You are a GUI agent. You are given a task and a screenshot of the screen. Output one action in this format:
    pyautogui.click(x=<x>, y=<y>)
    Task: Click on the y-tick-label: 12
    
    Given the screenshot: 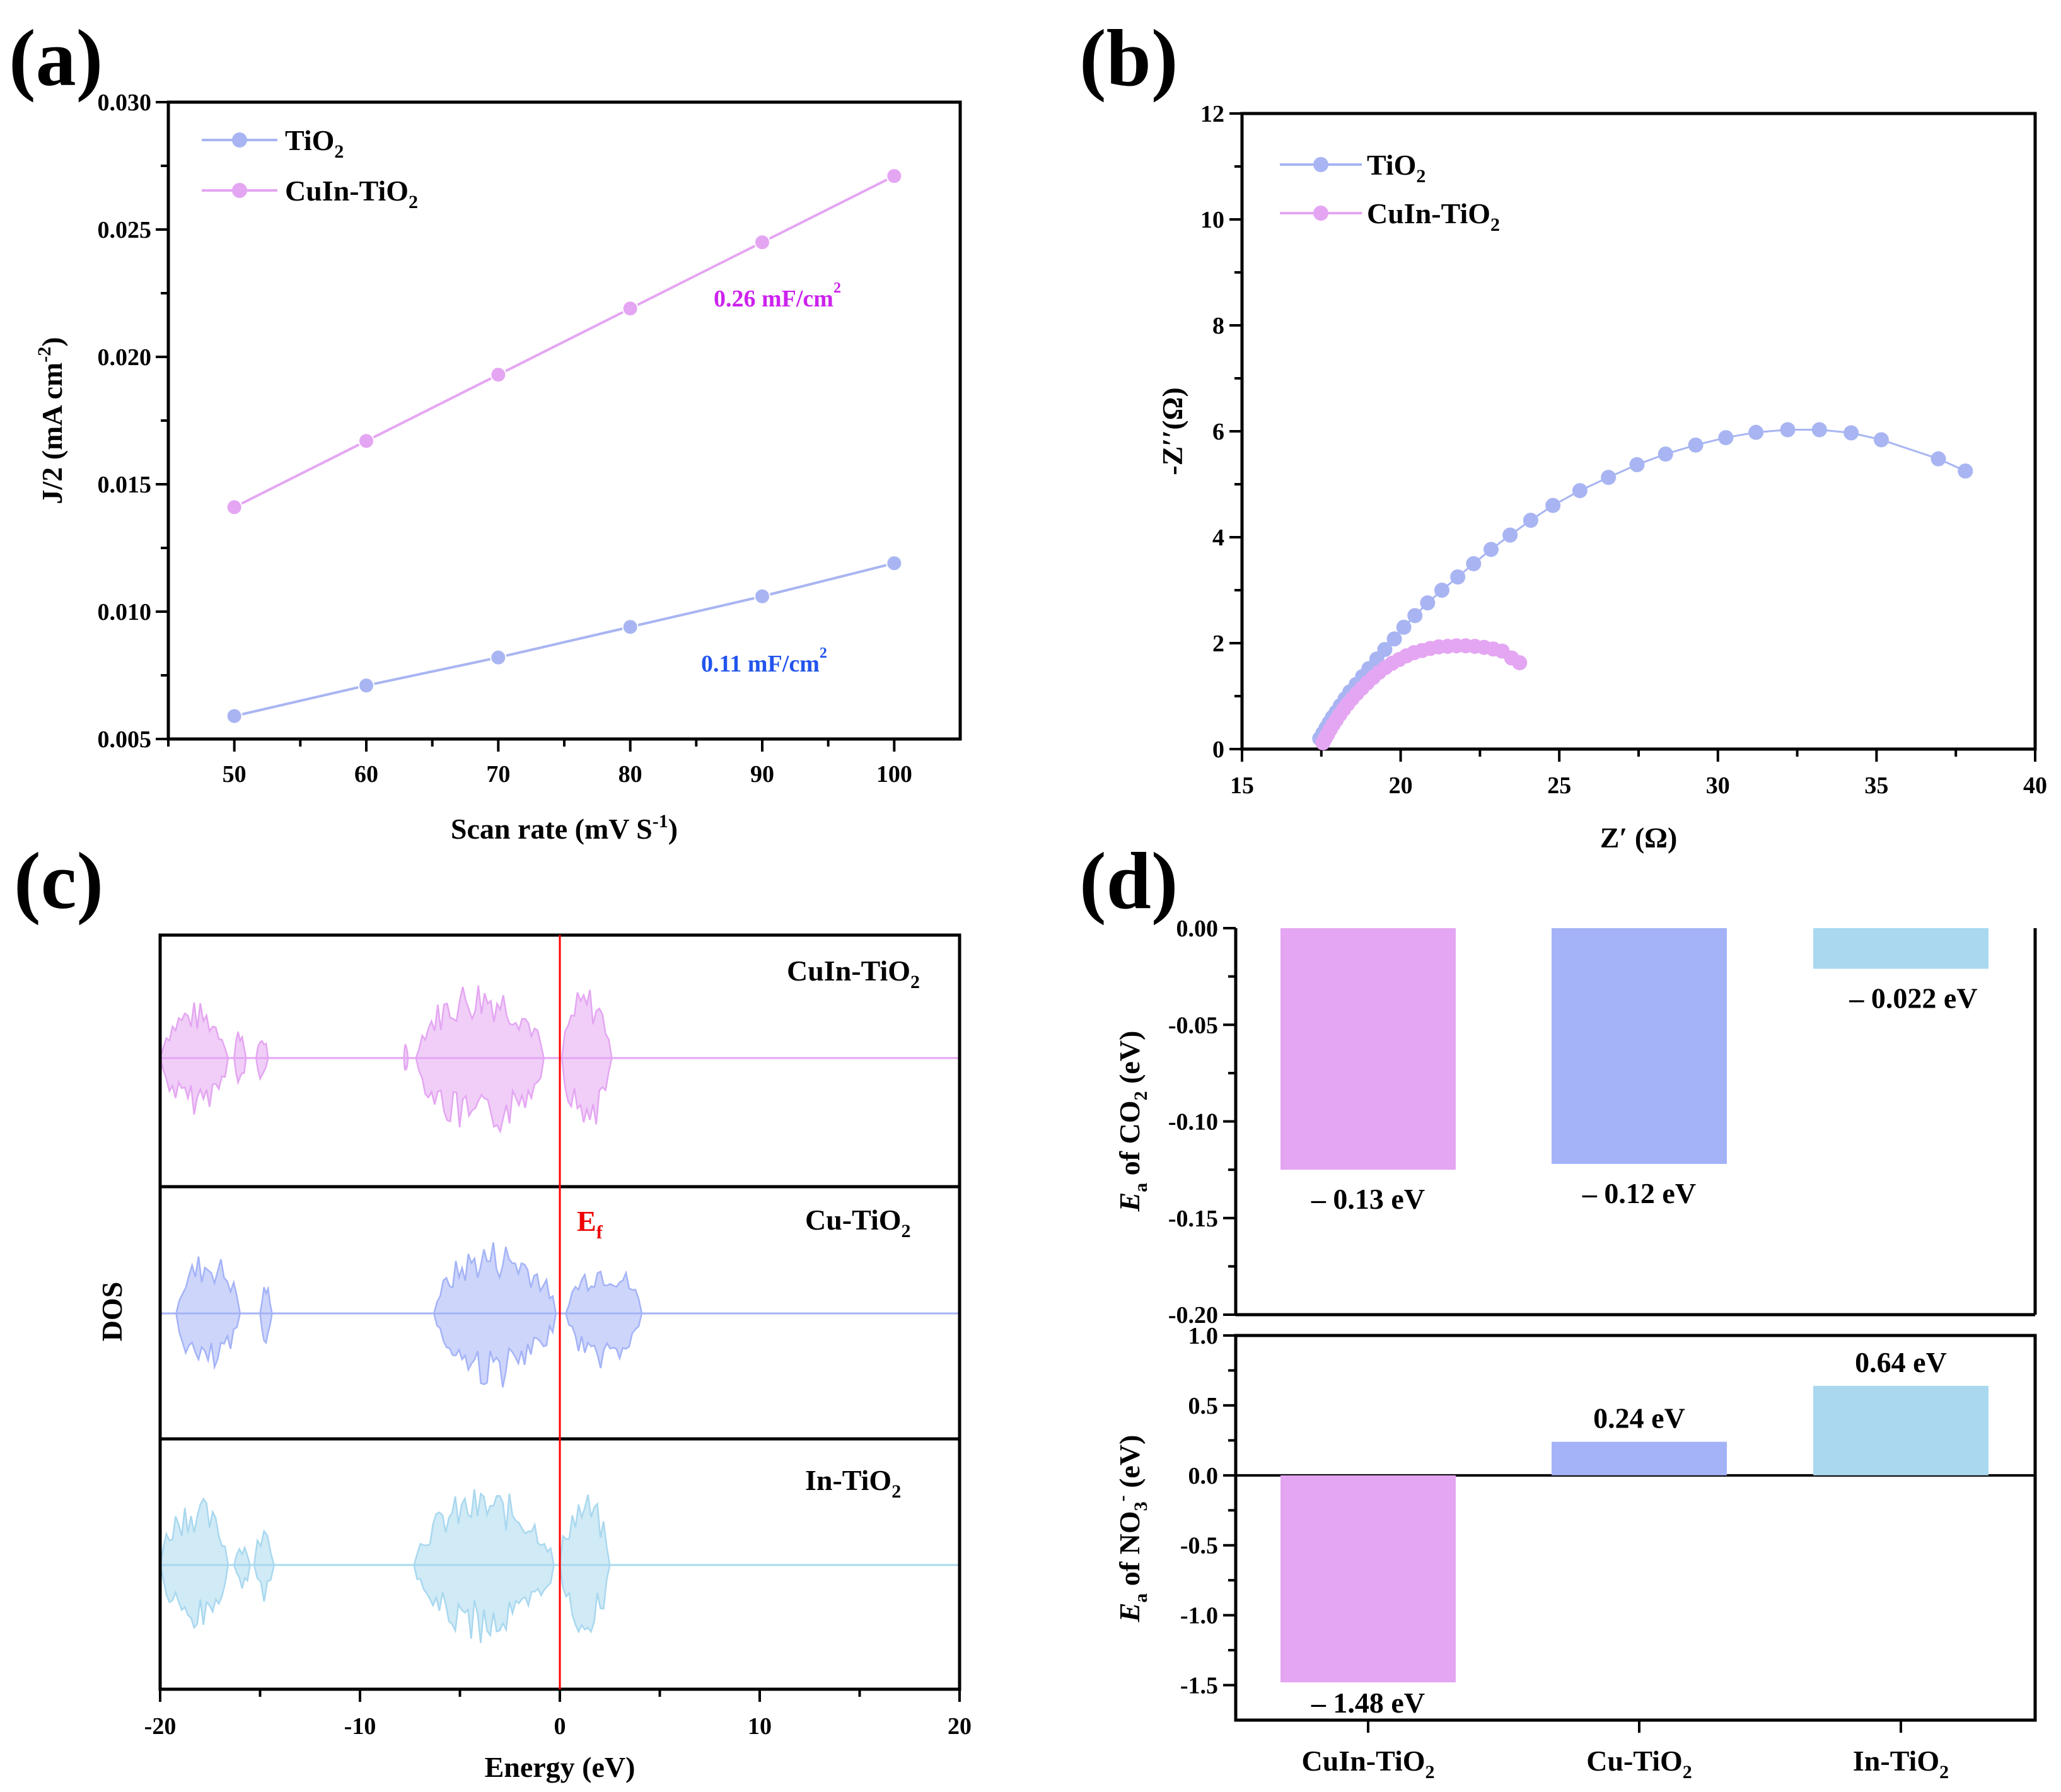 What is the action you would take?
    pyautogui.click(x=1212, y=114)
    